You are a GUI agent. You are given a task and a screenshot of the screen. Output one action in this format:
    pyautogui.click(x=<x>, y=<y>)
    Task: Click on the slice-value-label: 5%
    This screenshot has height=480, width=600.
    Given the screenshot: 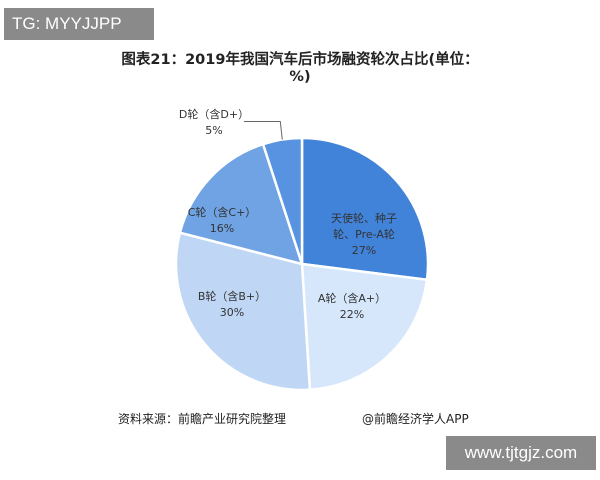 What is the action you would take?
    pyautogui.click(x=213, y=130)
    